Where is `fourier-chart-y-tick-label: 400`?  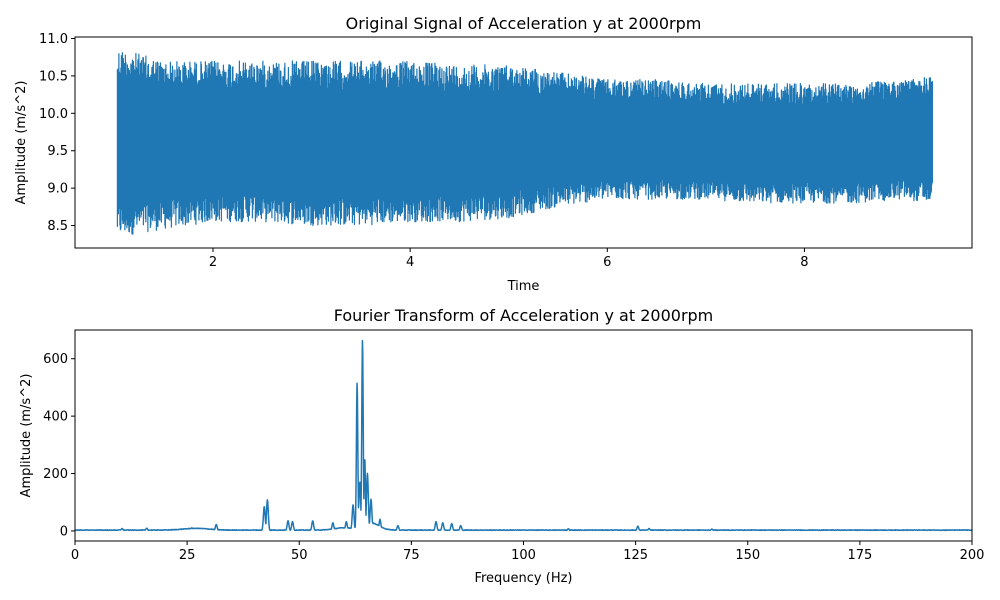
fourier-chart-y-tick-label: 400 is located at coordinates (55, 417).